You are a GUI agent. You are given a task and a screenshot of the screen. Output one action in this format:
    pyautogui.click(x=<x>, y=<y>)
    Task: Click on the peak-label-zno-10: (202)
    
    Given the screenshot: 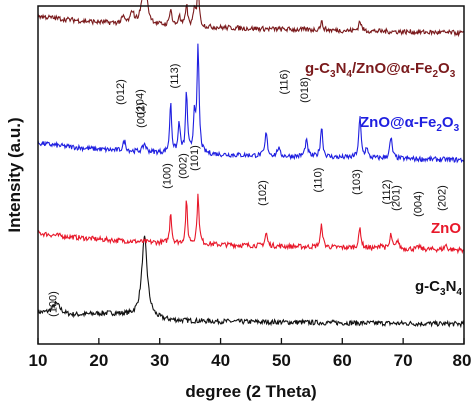 What is the action you would take?
    pyautogui.click(x=443, y=198)
    